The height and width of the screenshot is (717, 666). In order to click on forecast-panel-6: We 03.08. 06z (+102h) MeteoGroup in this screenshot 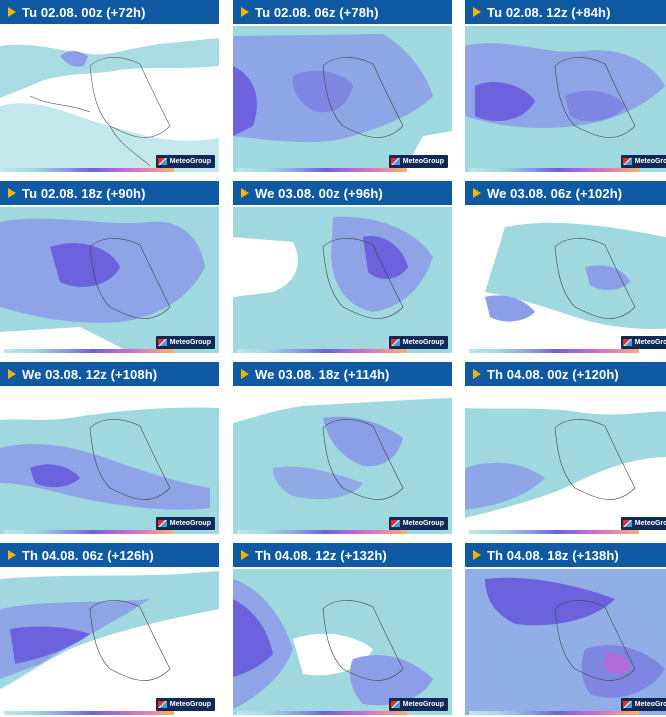, I will do `click(565, 267)`.